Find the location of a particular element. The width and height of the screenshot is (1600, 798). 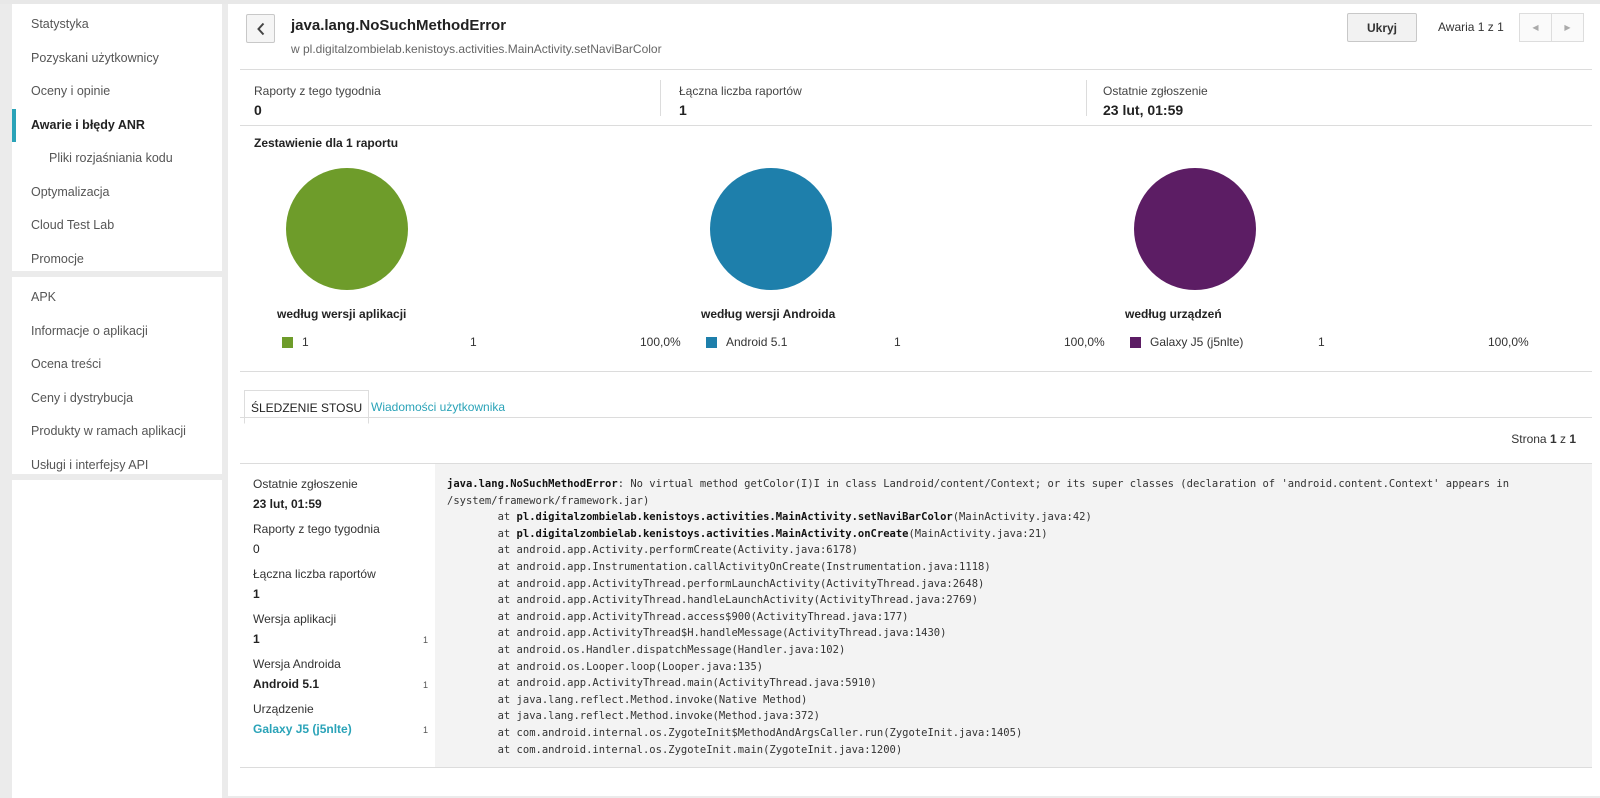

legend-label: 1 is located at coordinates (305, 342).